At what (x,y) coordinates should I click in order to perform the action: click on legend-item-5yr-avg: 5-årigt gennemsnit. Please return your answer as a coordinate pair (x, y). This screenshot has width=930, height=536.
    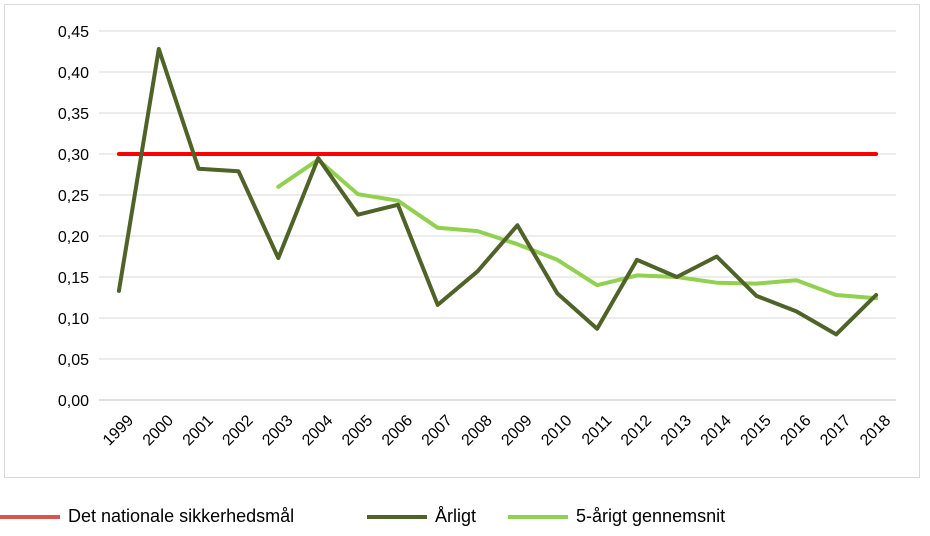
    Looking at the image, I should click on (616, 516).